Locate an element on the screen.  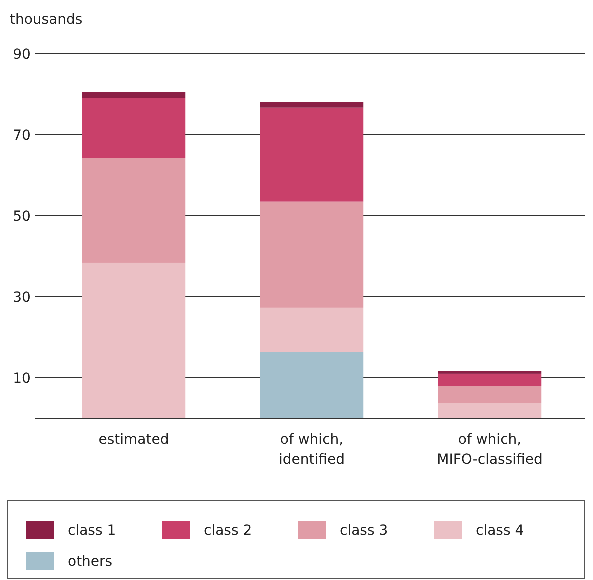
x-tick-label: of which, MIFO-classified is located at coordinates (490, 450).